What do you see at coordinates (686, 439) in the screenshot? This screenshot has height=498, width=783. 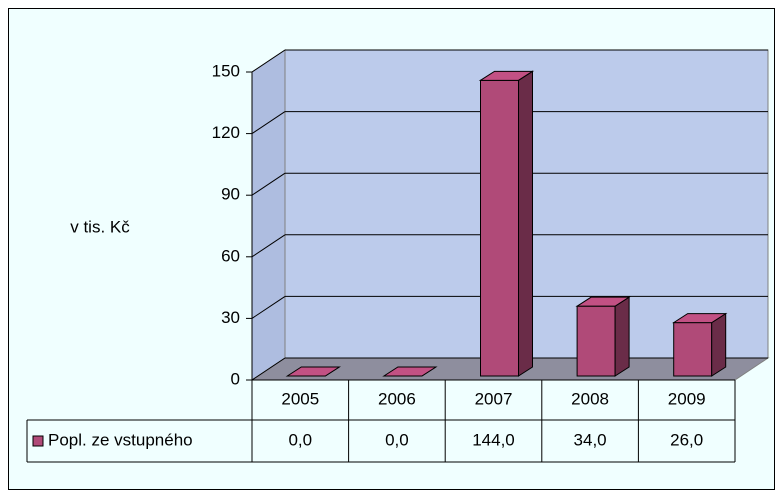 I see `table-value: 26,0` at bounding box center [686, 439].